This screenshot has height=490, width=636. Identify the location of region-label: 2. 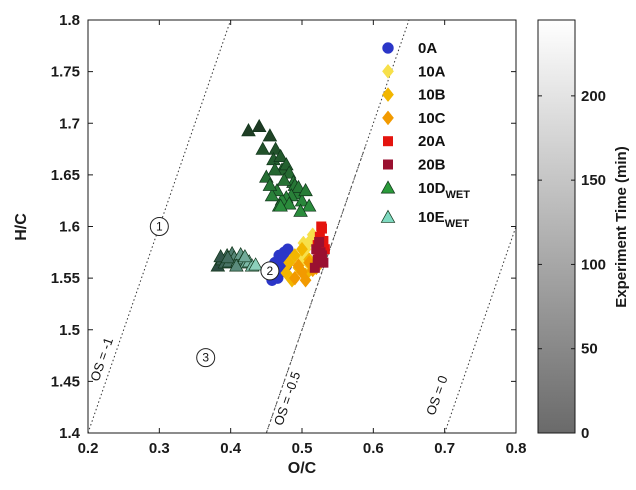
(270, 271).